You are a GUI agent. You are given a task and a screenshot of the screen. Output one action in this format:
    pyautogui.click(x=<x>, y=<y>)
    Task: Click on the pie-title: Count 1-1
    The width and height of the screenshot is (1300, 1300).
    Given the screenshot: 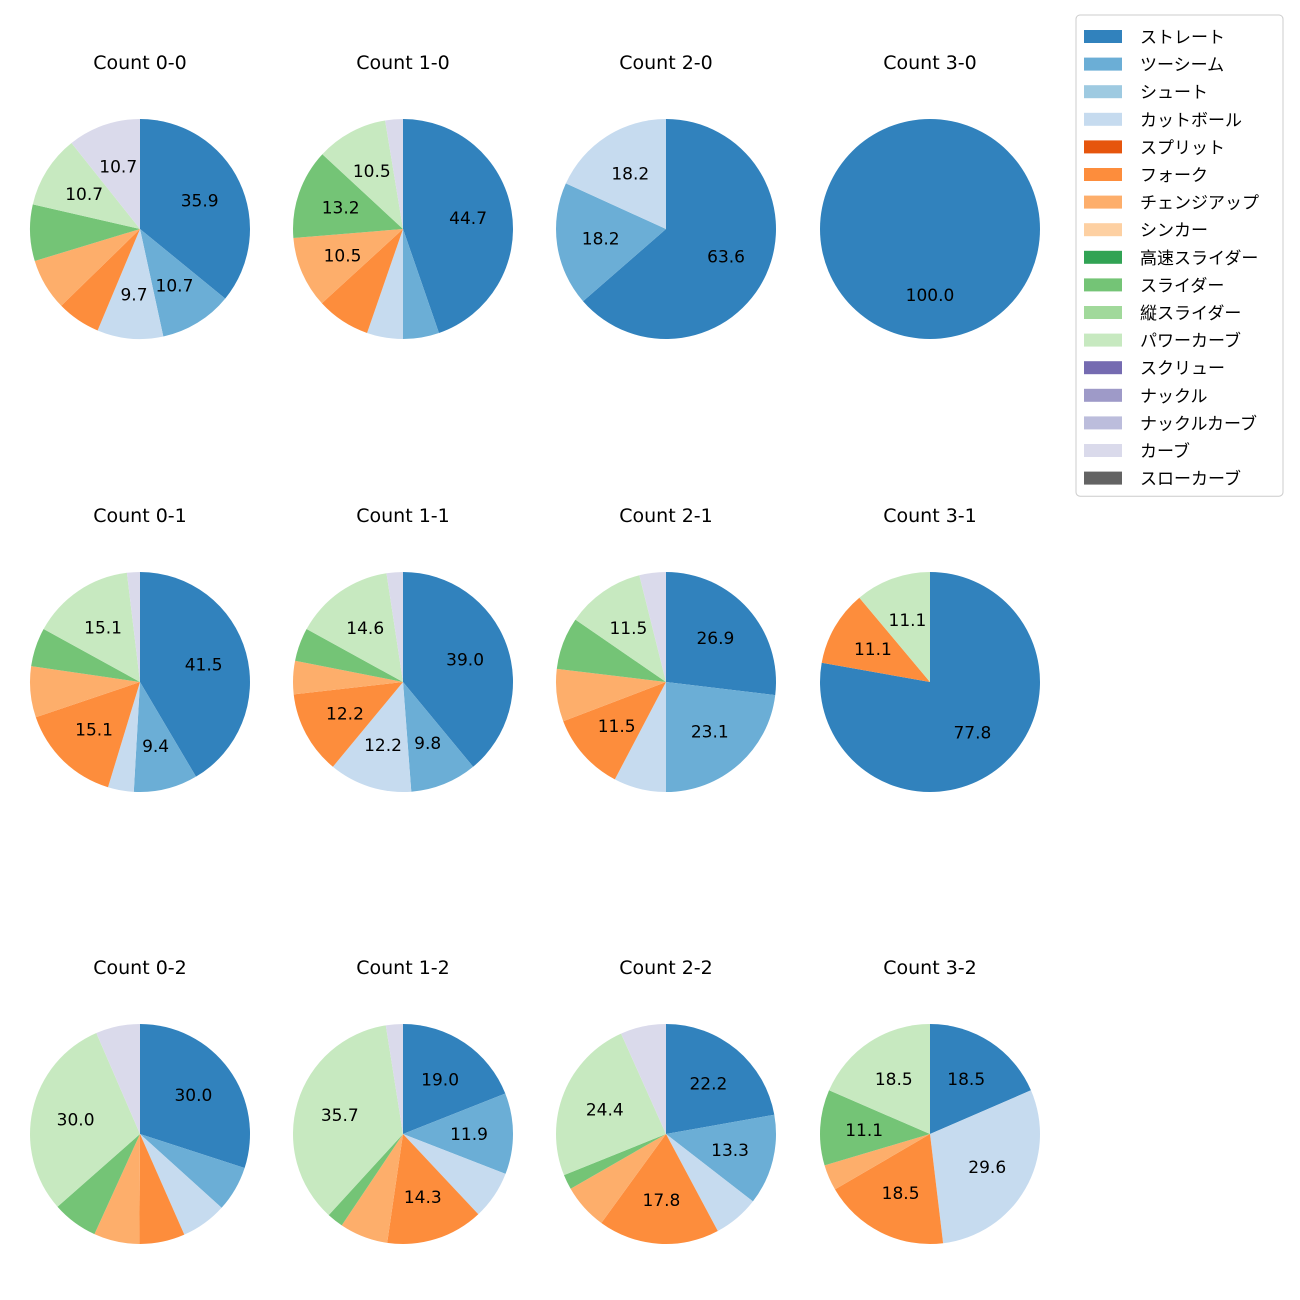 What is the action you would take?
    pyautogui.click(x=403, y=516)
    